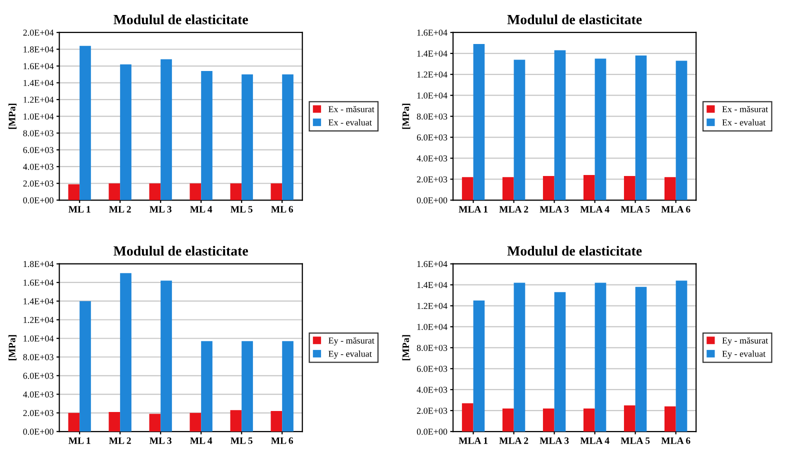  What do you see at coordinates (241, 440) in the screenshot?
I see `x-tick-label: ML 5` at bounding box center [241, 440].